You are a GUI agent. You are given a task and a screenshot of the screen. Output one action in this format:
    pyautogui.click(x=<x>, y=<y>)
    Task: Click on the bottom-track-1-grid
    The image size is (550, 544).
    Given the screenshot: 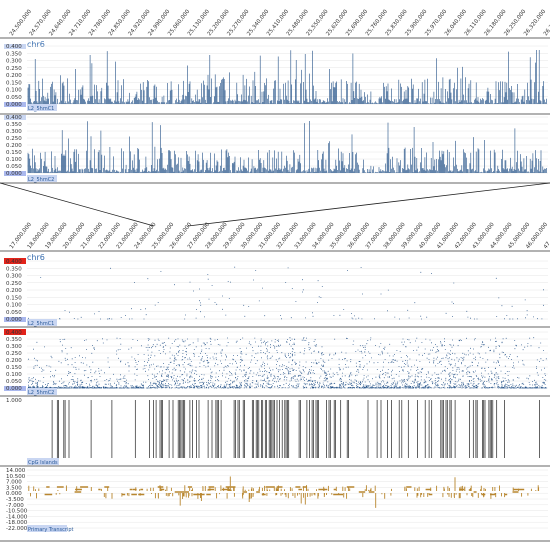 What is the action you would take?
    pyautogui.click(x=287, y=290)
    